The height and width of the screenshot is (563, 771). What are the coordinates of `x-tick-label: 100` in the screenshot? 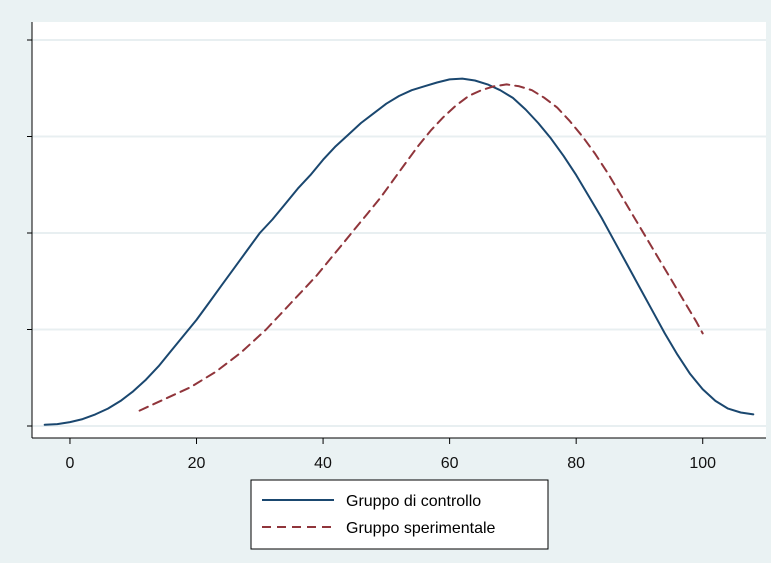 It's located at (702, 463).